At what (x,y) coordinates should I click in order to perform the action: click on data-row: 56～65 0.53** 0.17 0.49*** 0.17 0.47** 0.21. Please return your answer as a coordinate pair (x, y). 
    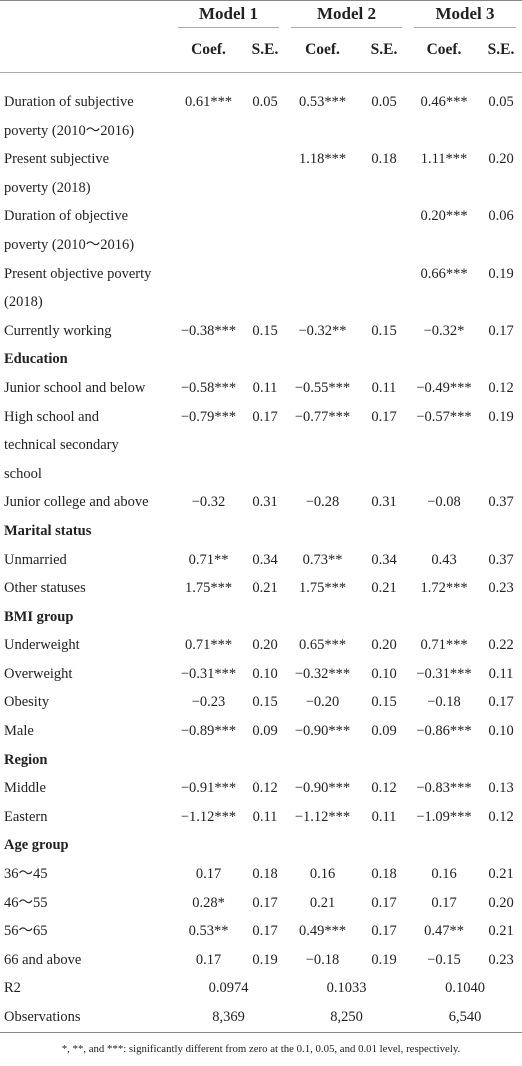
    Looking at the image, I should click on (261, 931).